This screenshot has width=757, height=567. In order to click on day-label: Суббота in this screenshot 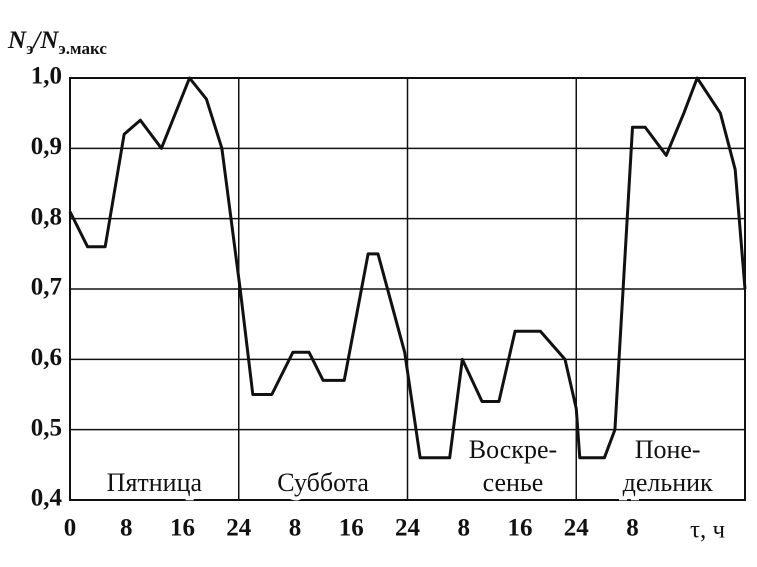, I will do `click(323, 482)`.